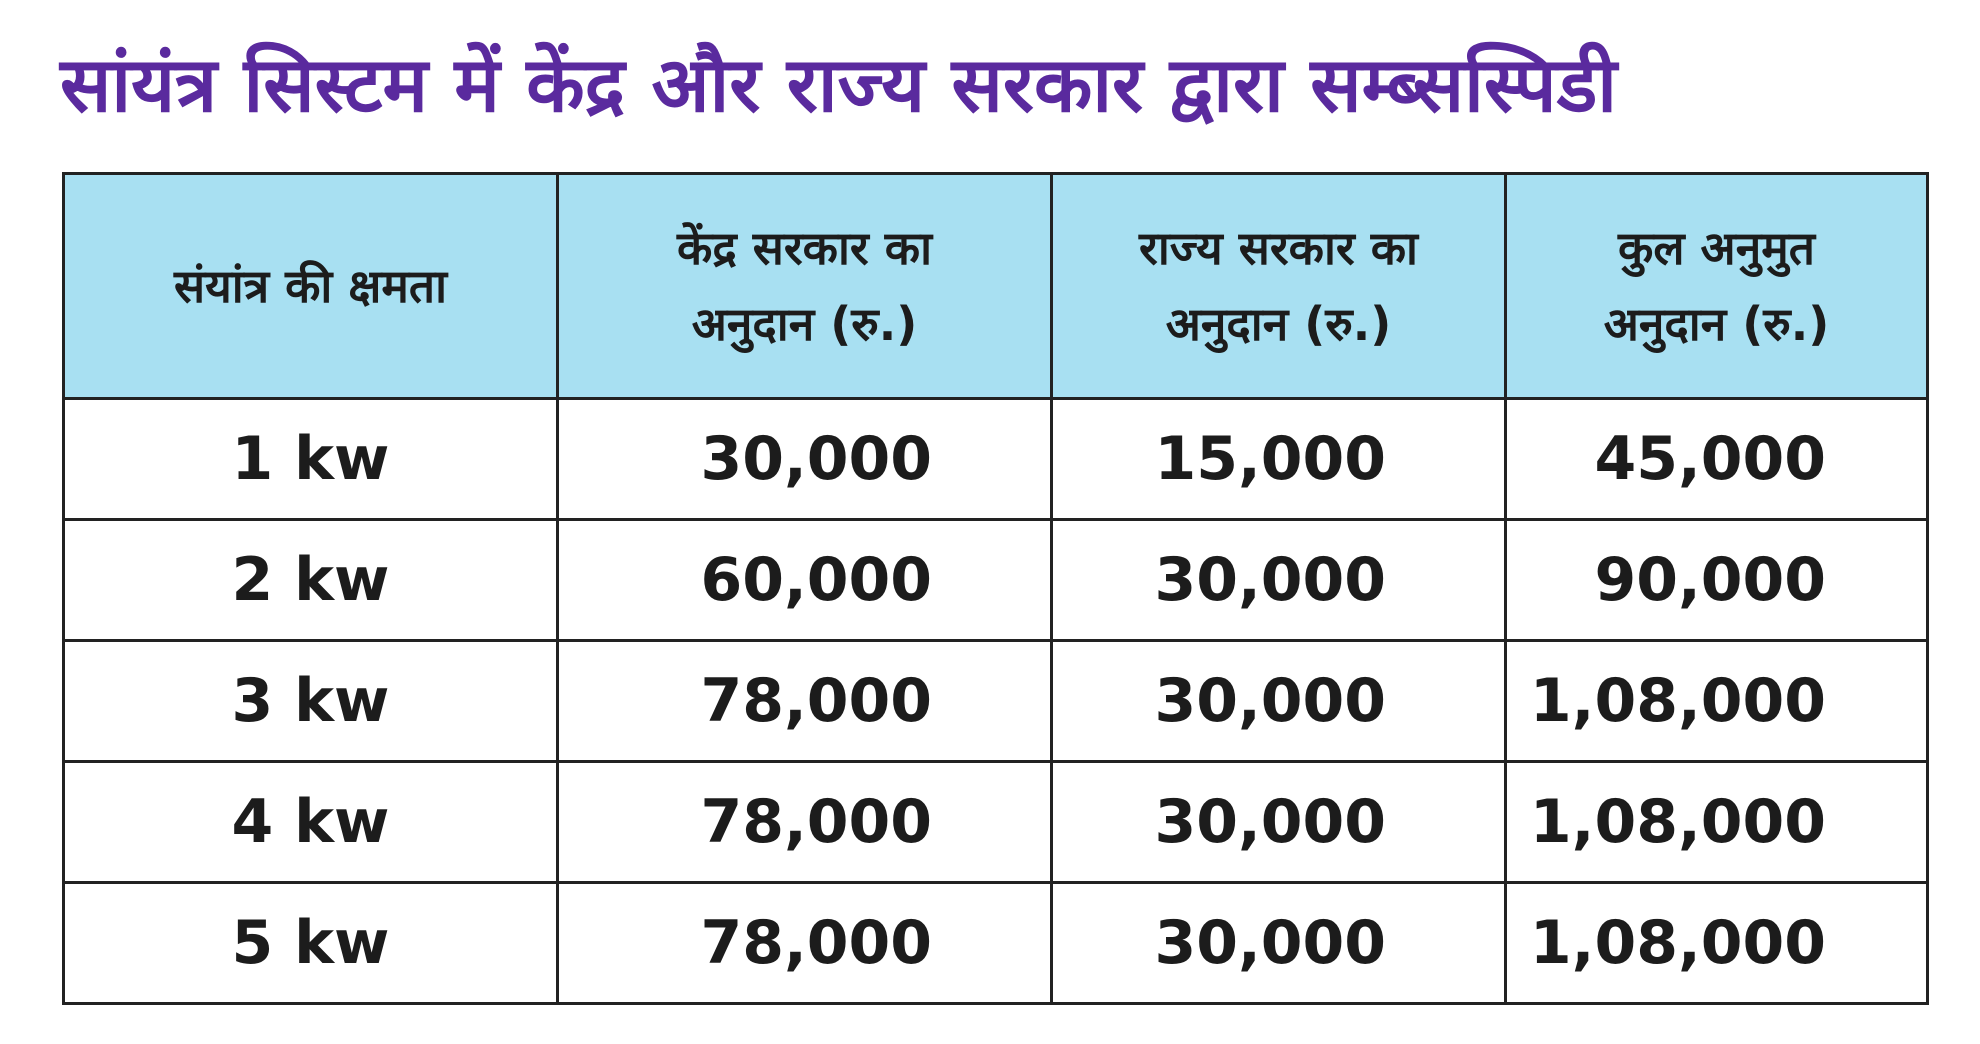  I want to click on header-capacity: संयांत्र की क्षमता, so click(310, 286).